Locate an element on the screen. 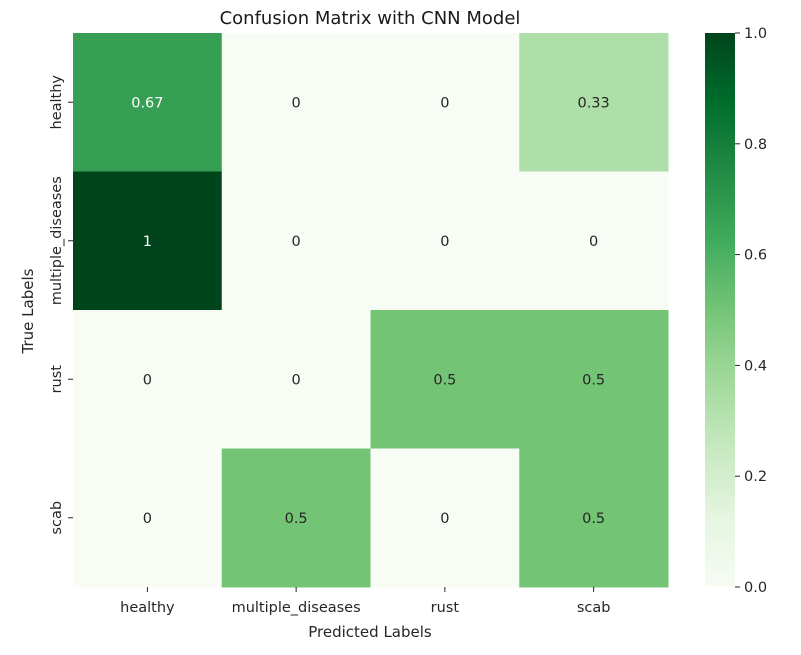  colorbar-tick-label: 1.0 is located at coordinates (755, 34).